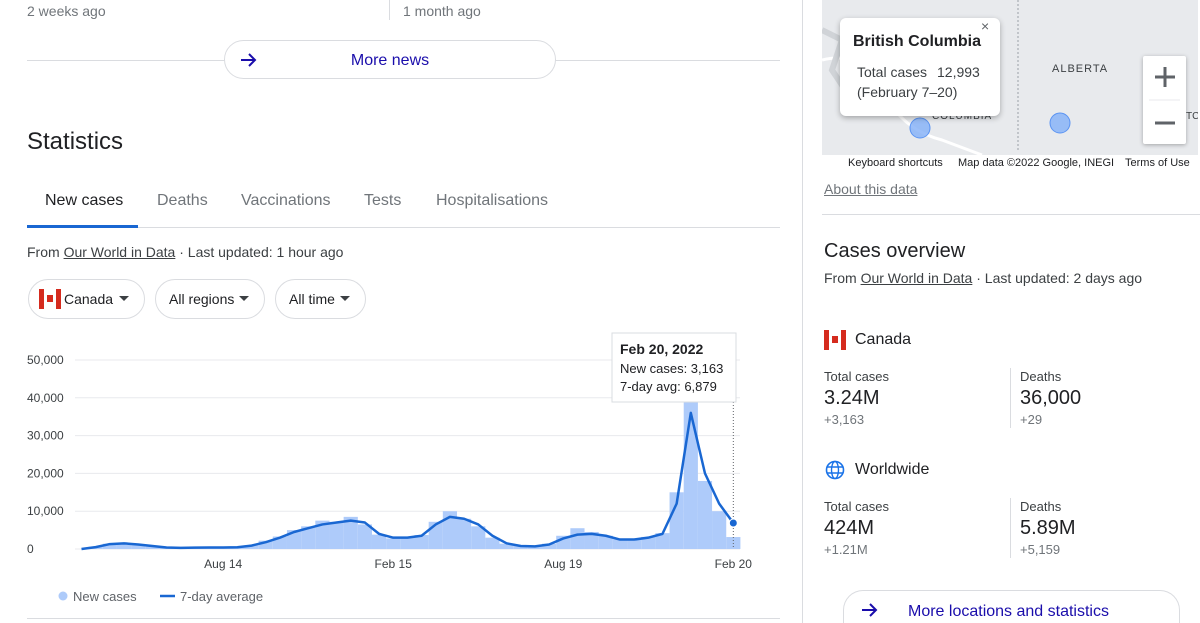  I want to click on popup-label: Total cases, so click(892, 72).